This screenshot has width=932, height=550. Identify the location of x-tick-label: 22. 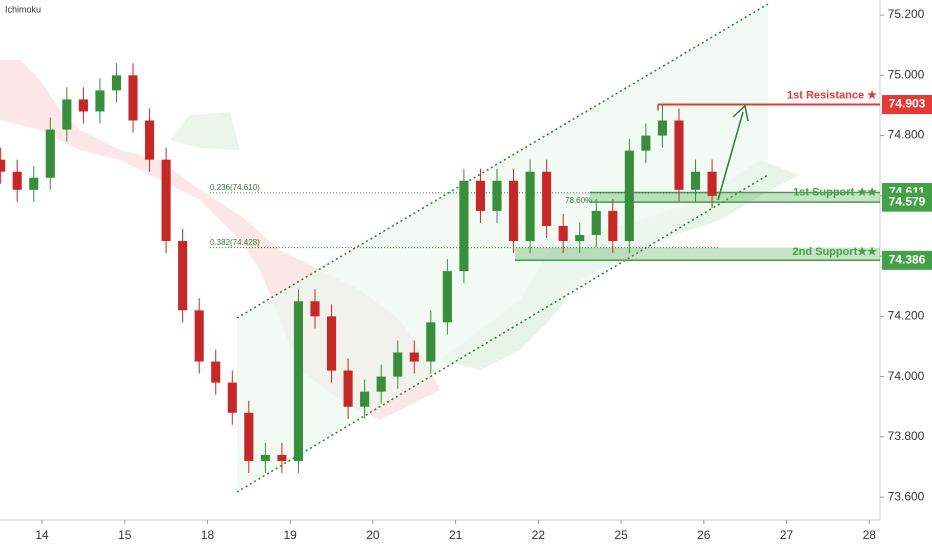
(539, 535).